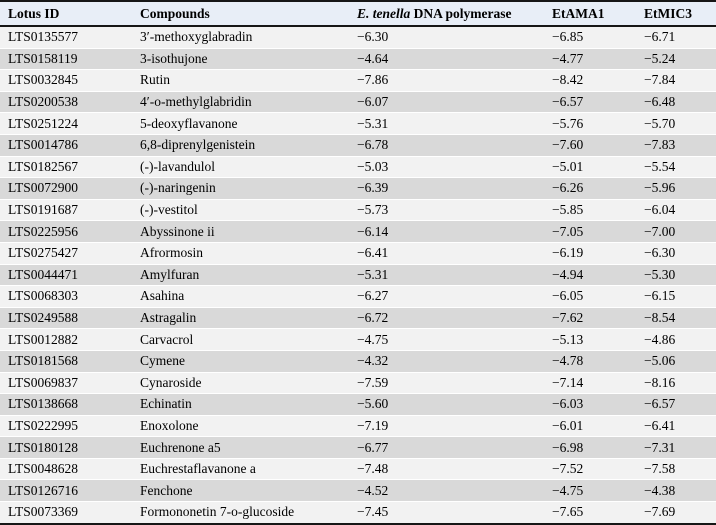  What do you see at coordinates (358, 210) in the screenshot?
I see `table-row: LTS0191687 (-)-vestitol −5.73 −5.85 −6.04` at bounding box center [358, 210].